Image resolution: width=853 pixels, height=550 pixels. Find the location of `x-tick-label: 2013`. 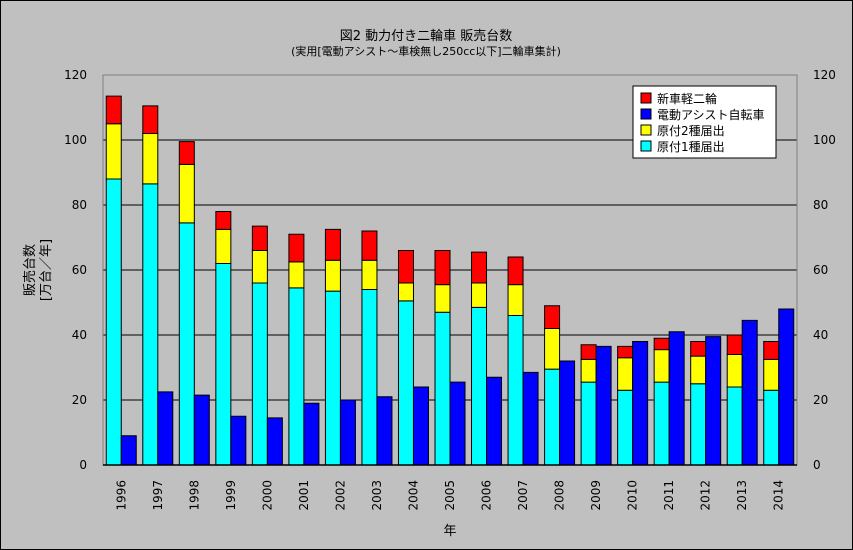

x-tick-label: 2013 is located at coordinates (742, 495).